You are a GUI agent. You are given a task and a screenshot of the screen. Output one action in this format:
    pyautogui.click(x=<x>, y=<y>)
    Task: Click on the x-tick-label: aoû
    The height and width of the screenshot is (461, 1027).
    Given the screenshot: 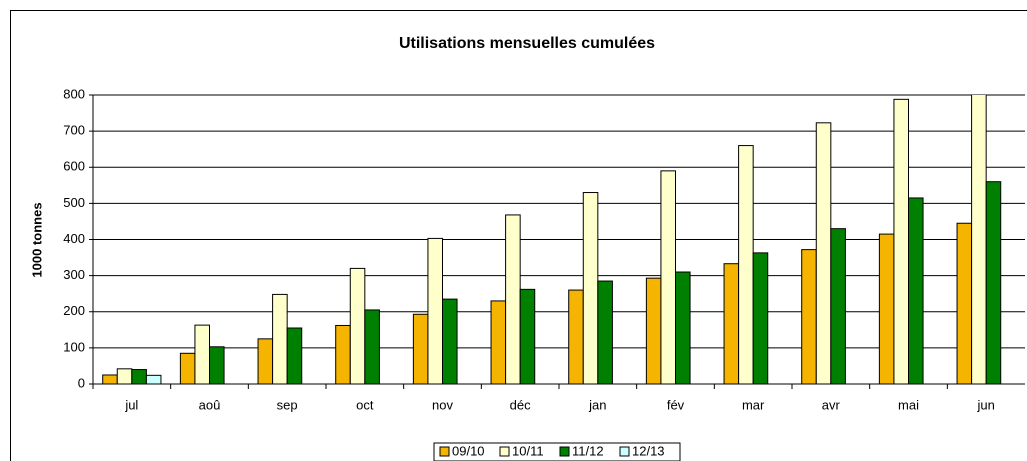 What is the action you would take?
    pyautogui.click(x=210, y=404)
    